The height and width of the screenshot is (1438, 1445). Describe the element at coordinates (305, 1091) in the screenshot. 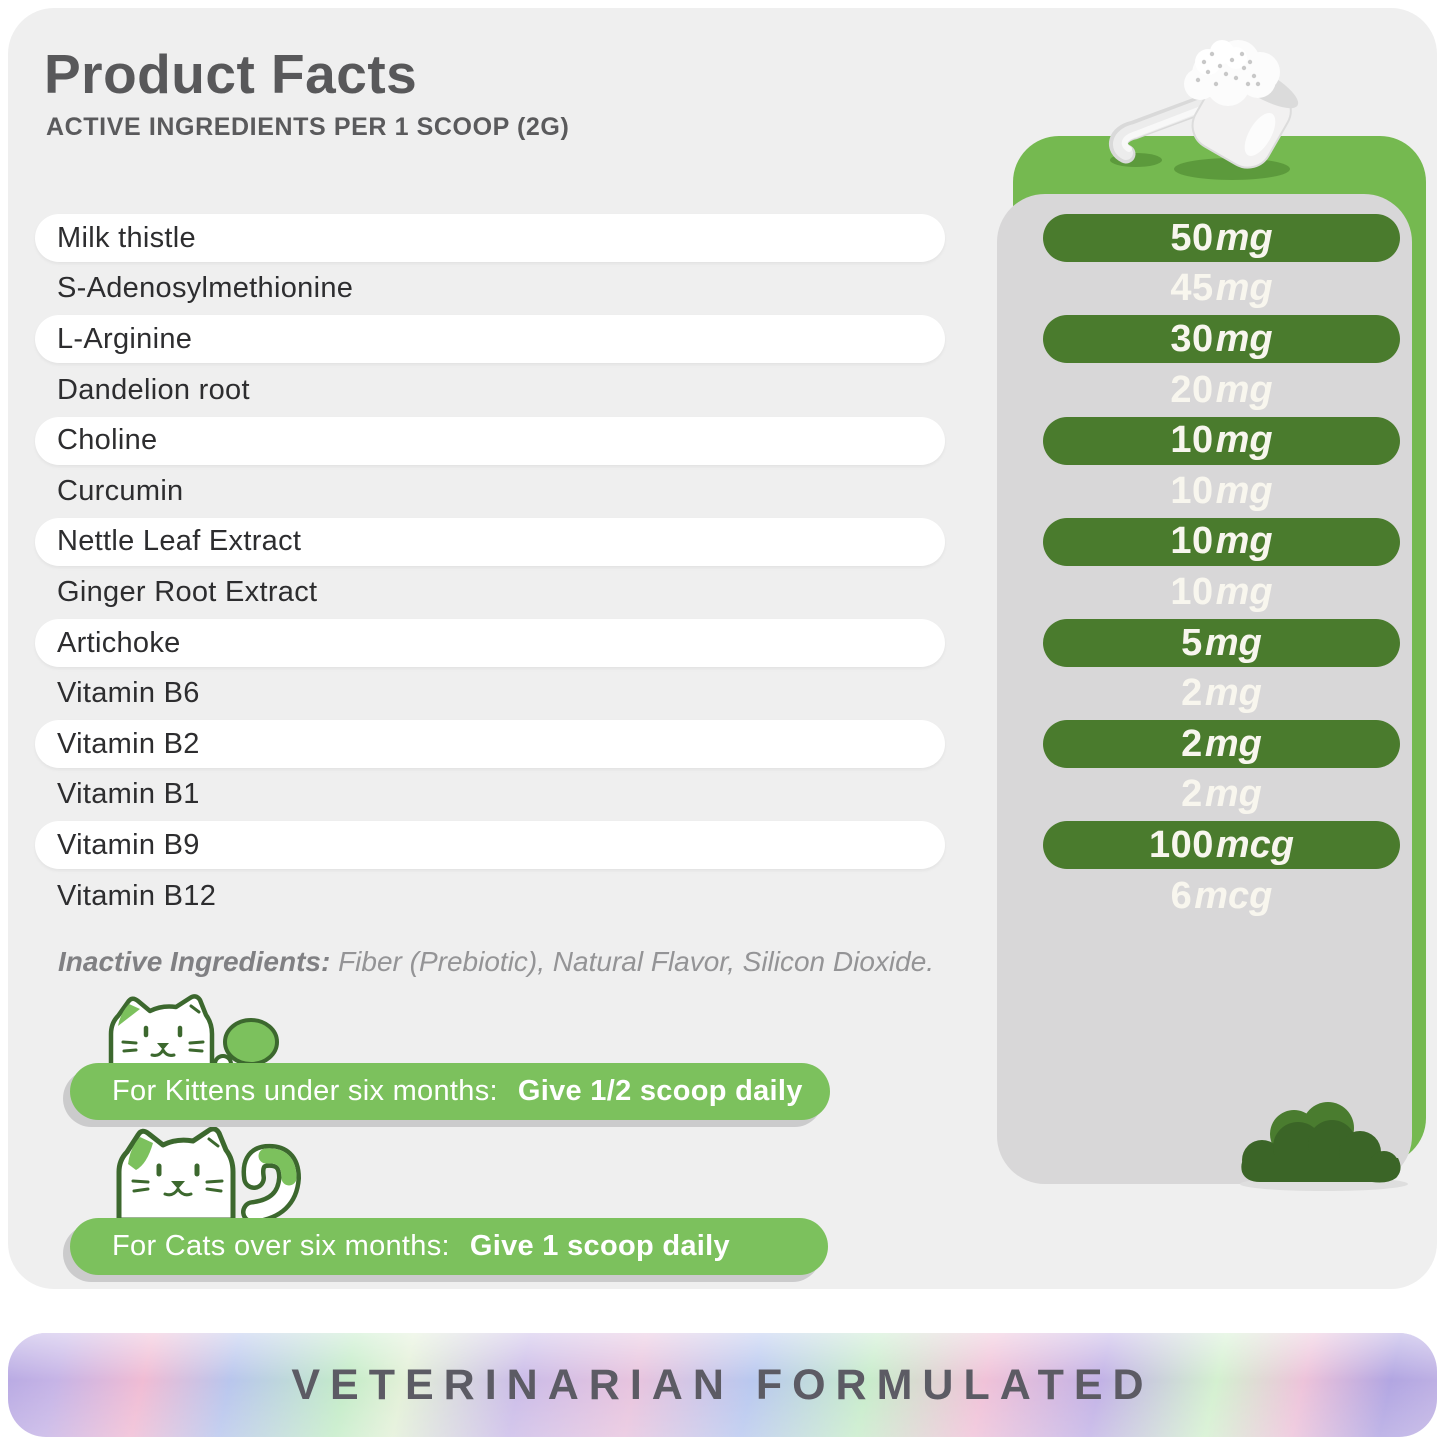

I see `kitten-dosage-label: For Kittens under six months:` at that location.